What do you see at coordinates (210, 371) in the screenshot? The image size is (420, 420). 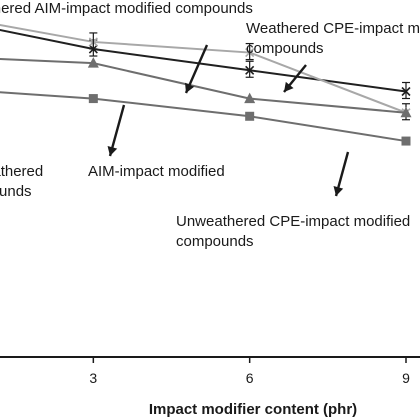 I see `axes: 3 6 9` at bounding box center [210, 371].